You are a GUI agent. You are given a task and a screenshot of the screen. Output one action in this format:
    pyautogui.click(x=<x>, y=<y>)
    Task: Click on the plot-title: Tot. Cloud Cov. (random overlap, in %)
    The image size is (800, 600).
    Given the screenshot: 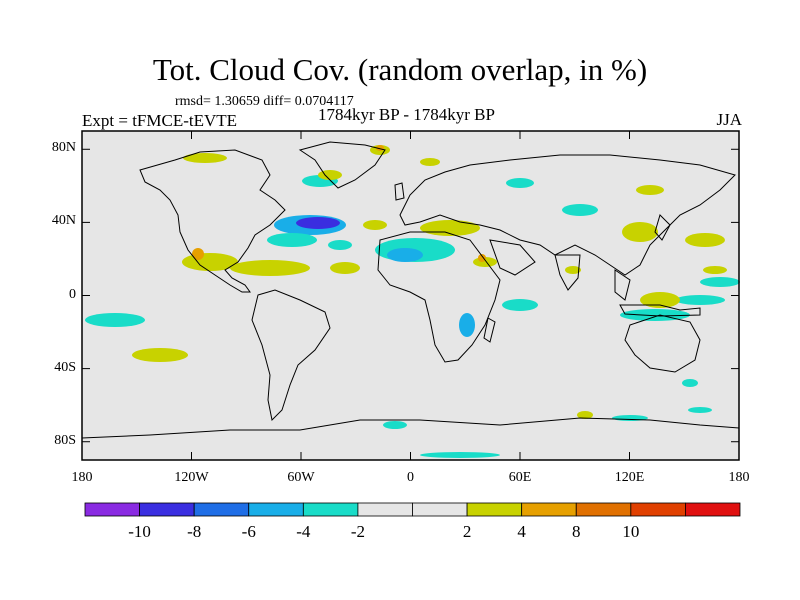 What is the action you would take?
    pyautogui.click(x=400, y=69)
    